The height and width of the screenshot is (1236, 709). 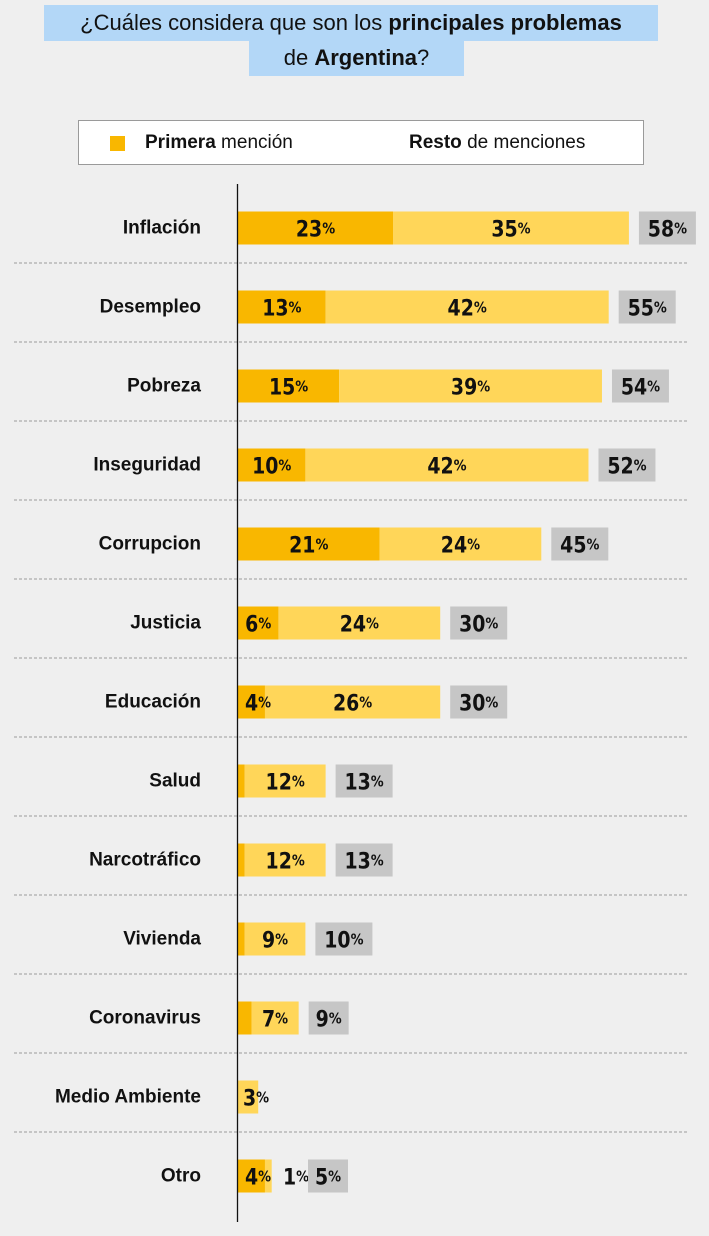 I want to click on total-label: 5%, so click(x=328, y=1177).